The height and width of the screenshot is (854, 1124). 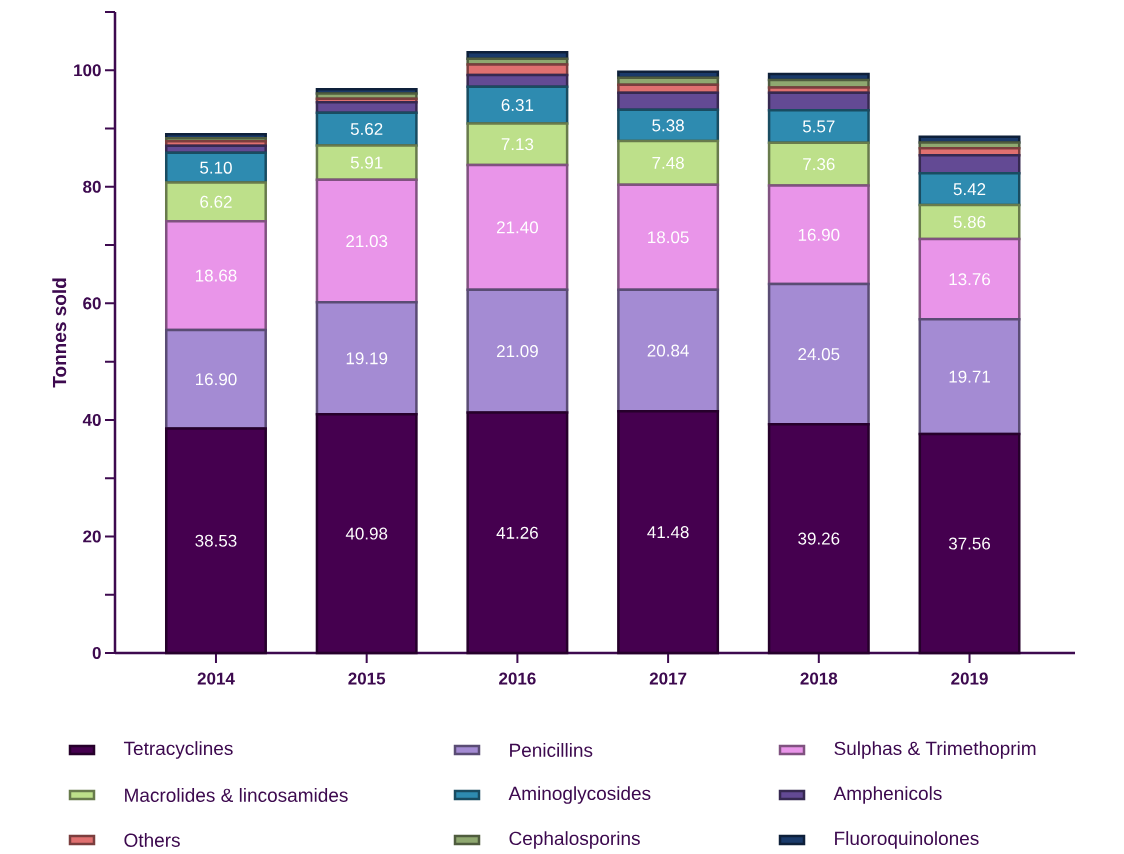 I want to click on data-label: 5.62, so click(x=366, y=129).